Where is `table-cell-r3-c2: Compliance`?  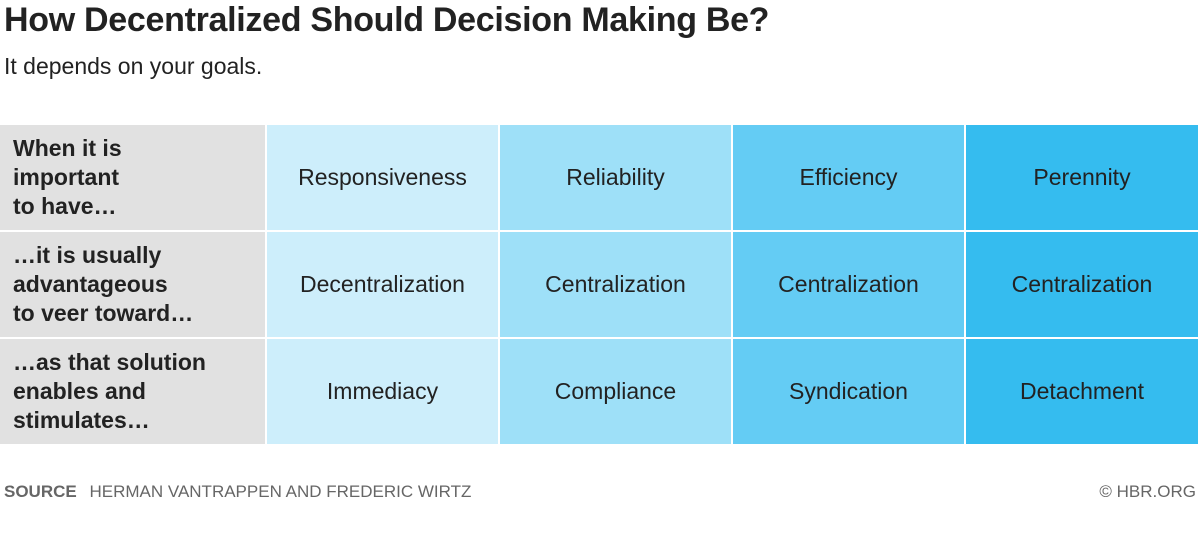 table-cell-r3-c2: Compliance is located at coordinates (616, 392).